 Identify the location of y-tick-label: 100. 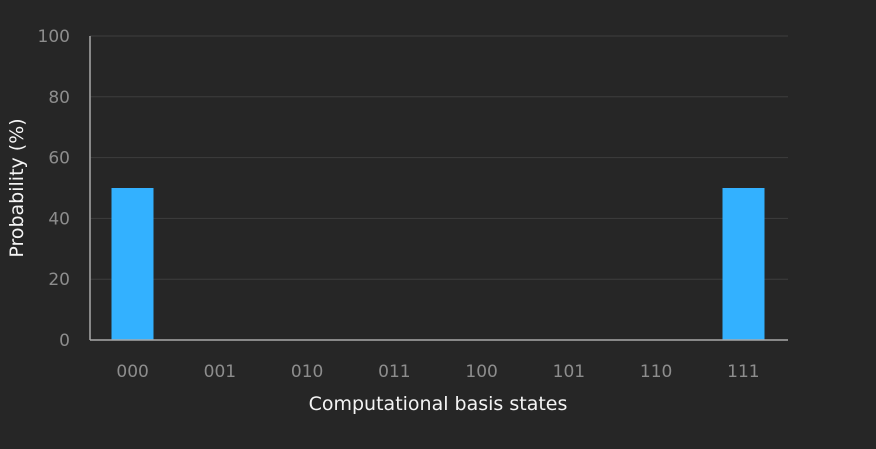
(54, 37).